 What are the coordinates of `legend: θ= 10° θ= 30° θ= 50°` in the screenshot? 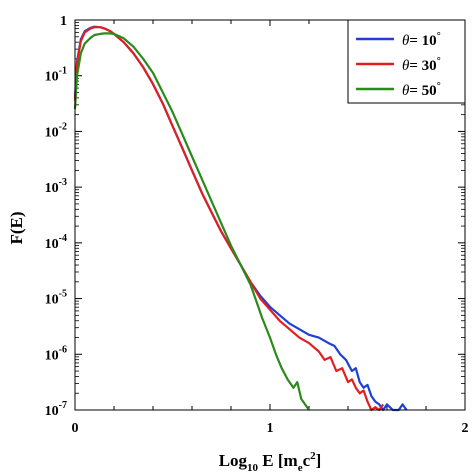 It's located at (406, 61).